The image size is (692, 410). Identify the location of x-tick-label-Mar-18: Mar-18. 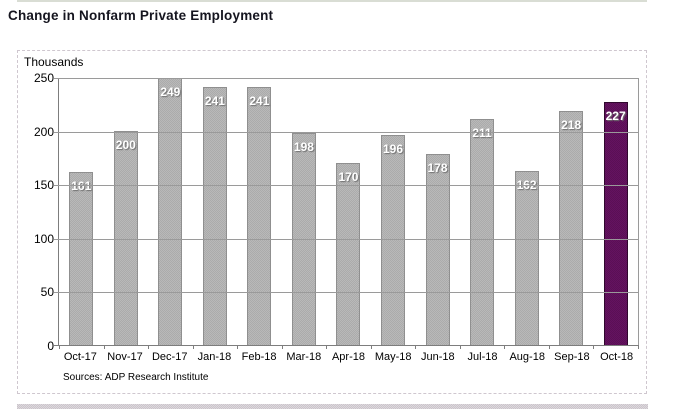
(304, 357).